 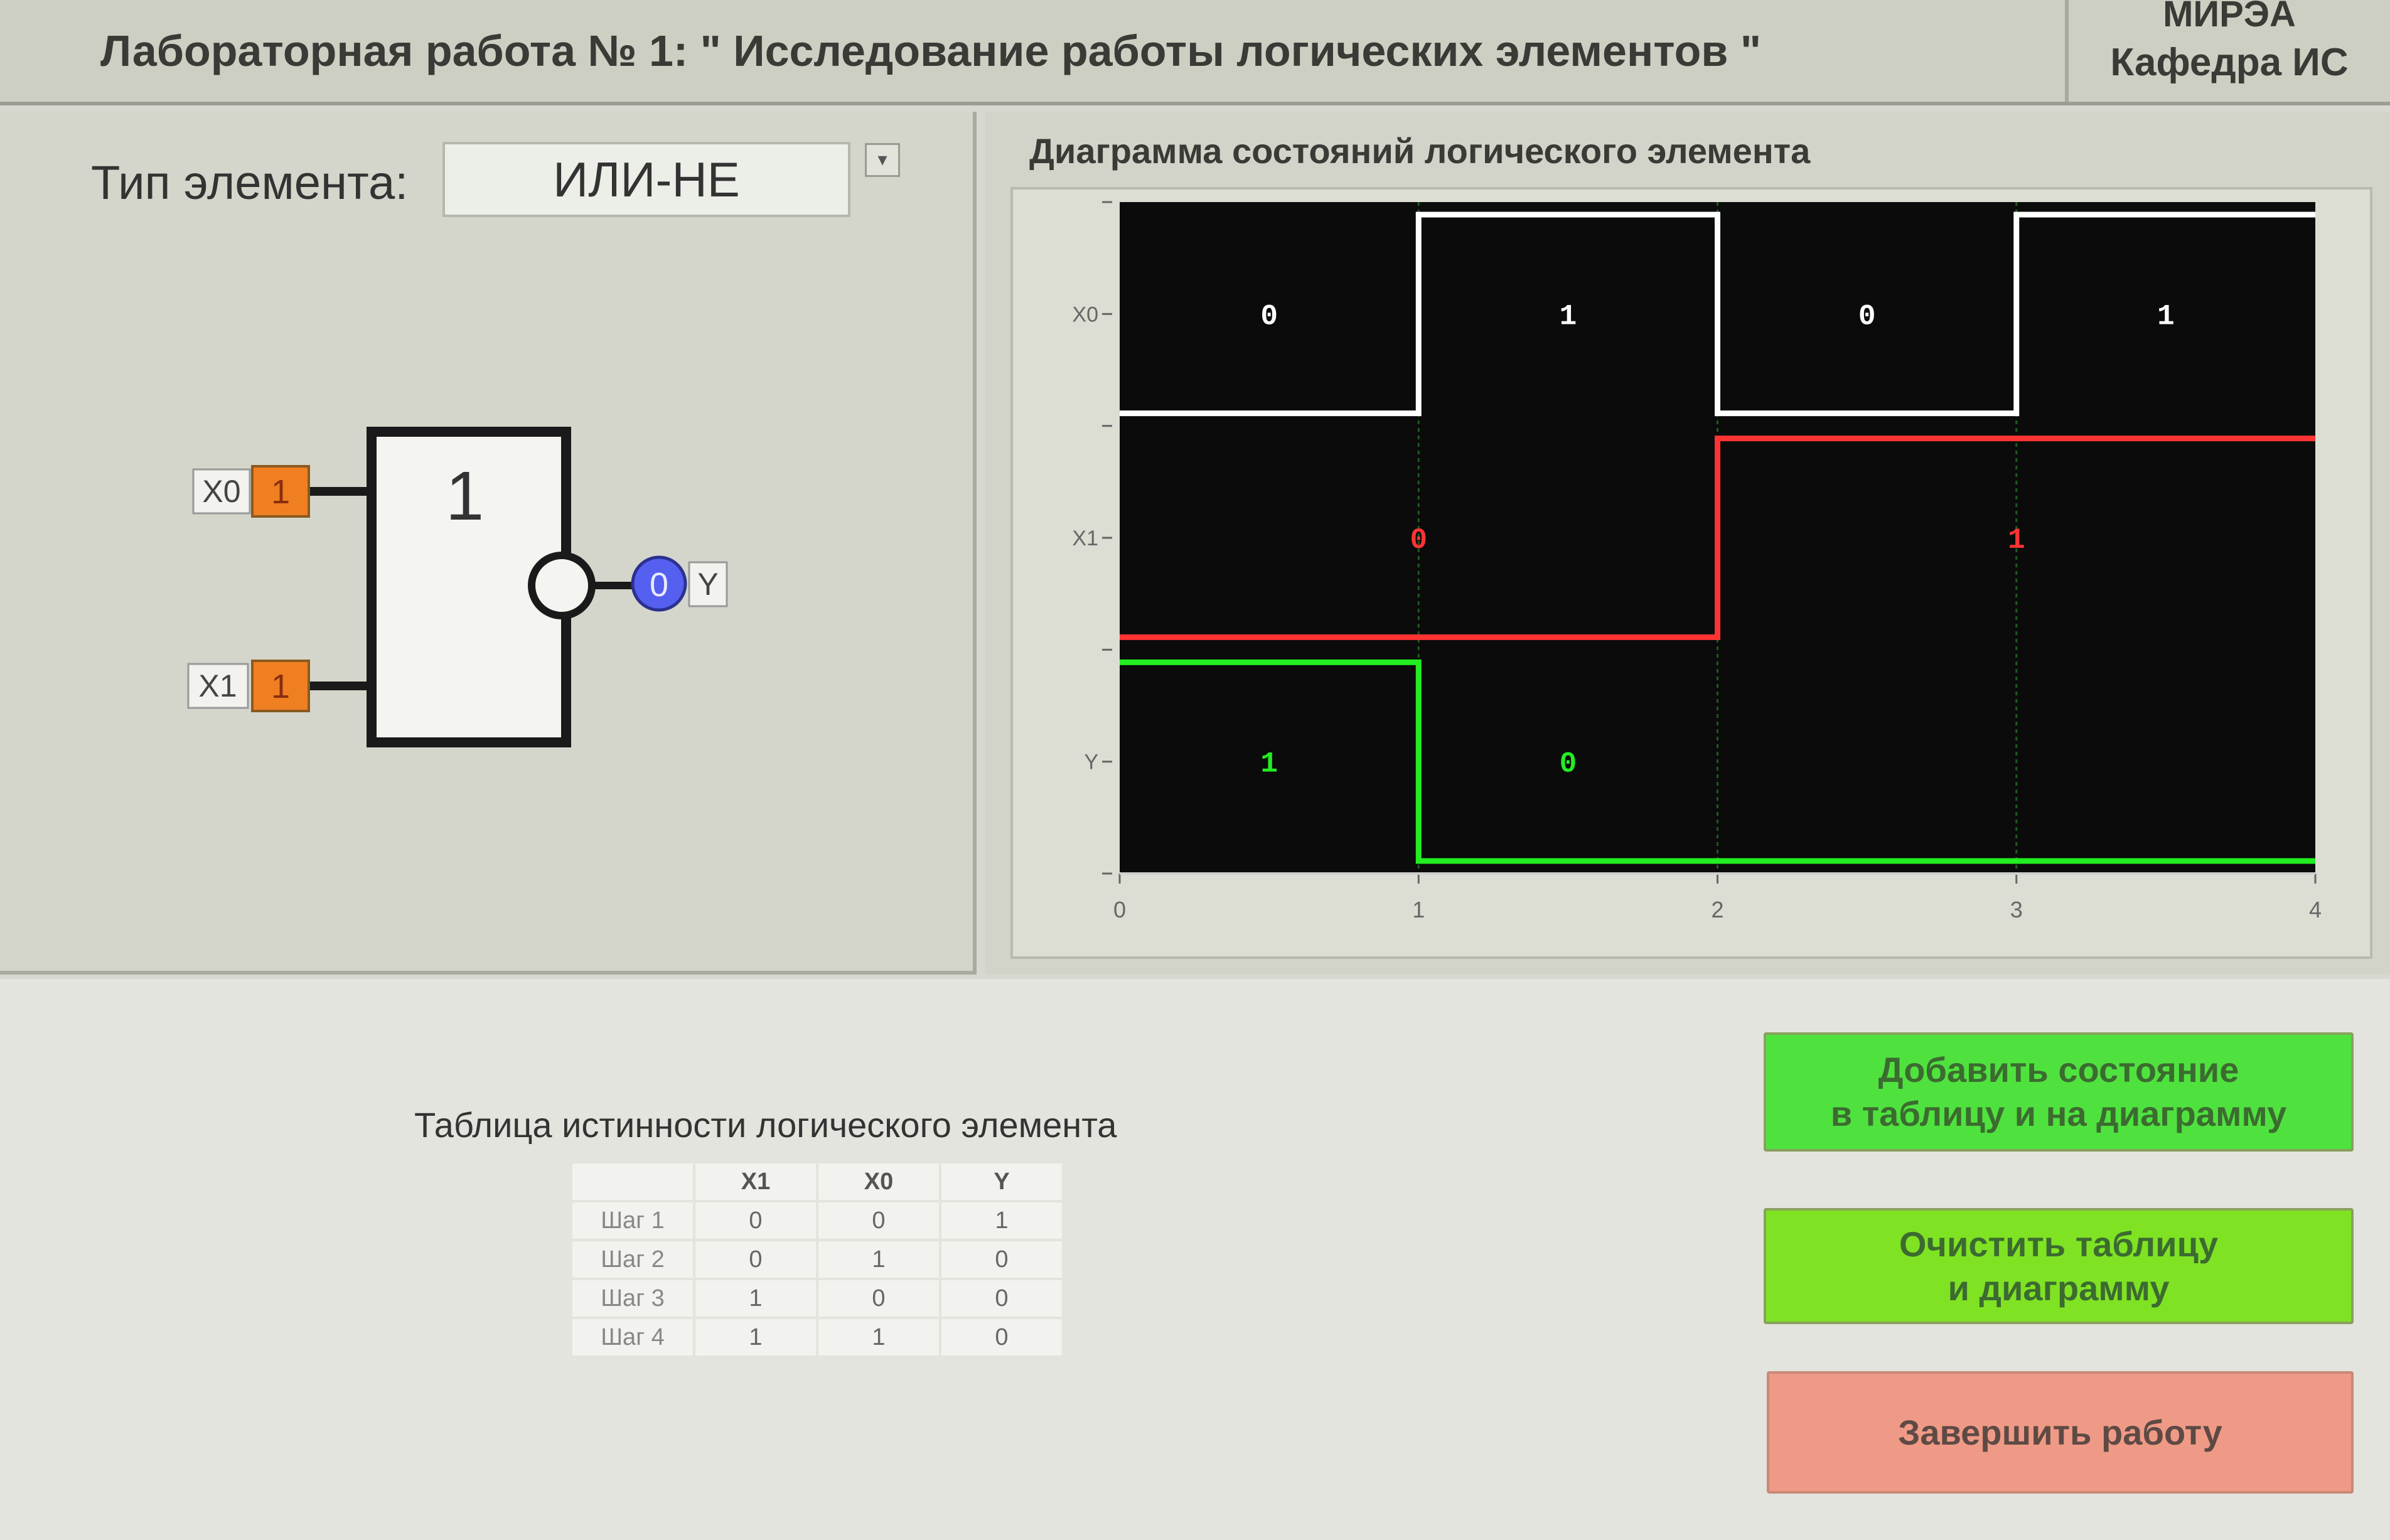 What do you see at coordinates (2058, 1113) in the screenshot?
I see `add-state-button-line2: в таблицу и на диаграмму` at bounding box center [2058, 1113].